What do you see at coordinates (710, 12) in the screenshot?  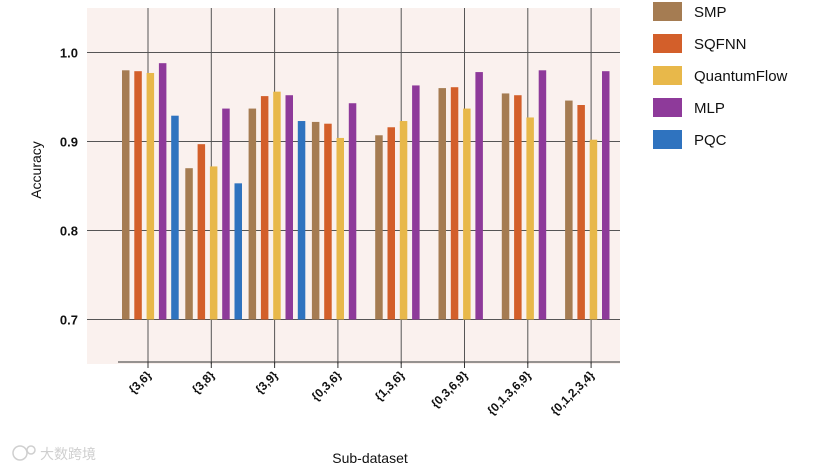 I see `legend-label: SMP` at bounding box center [710, 12].